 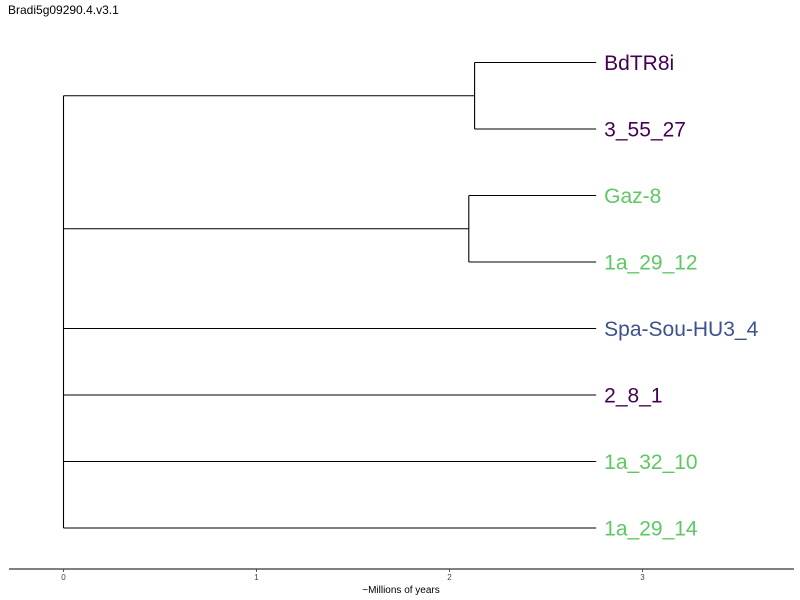 What do you see at coordinates (639, 63) in the screenshot?
I see `tip-label: BdTR8i` at bounding box center [639, 63].